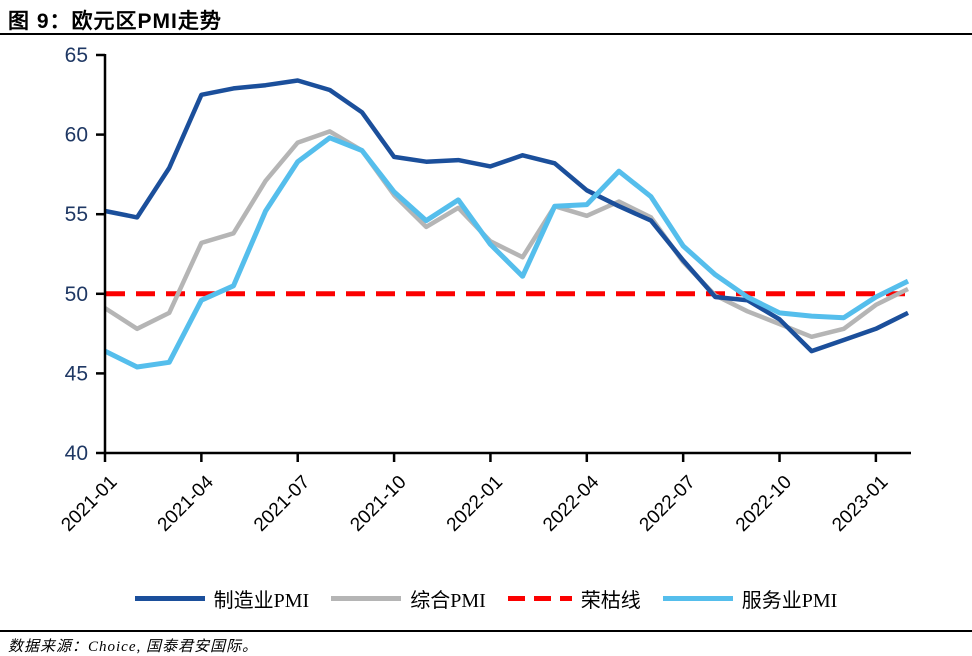  What do you see at coordinates (169, 598) in the screenshot?
I see `manufacturing-line-swatch-icon` at bounding box center [169, 598].